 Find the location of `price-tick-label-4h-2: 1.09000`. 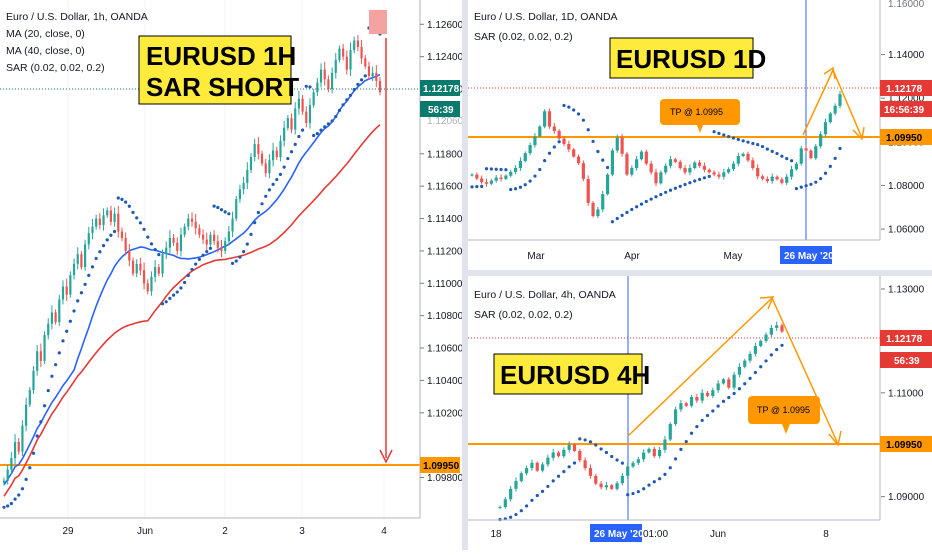

price-tick-label-4h-2: 1.09000 is located at coordinates (906, 497).